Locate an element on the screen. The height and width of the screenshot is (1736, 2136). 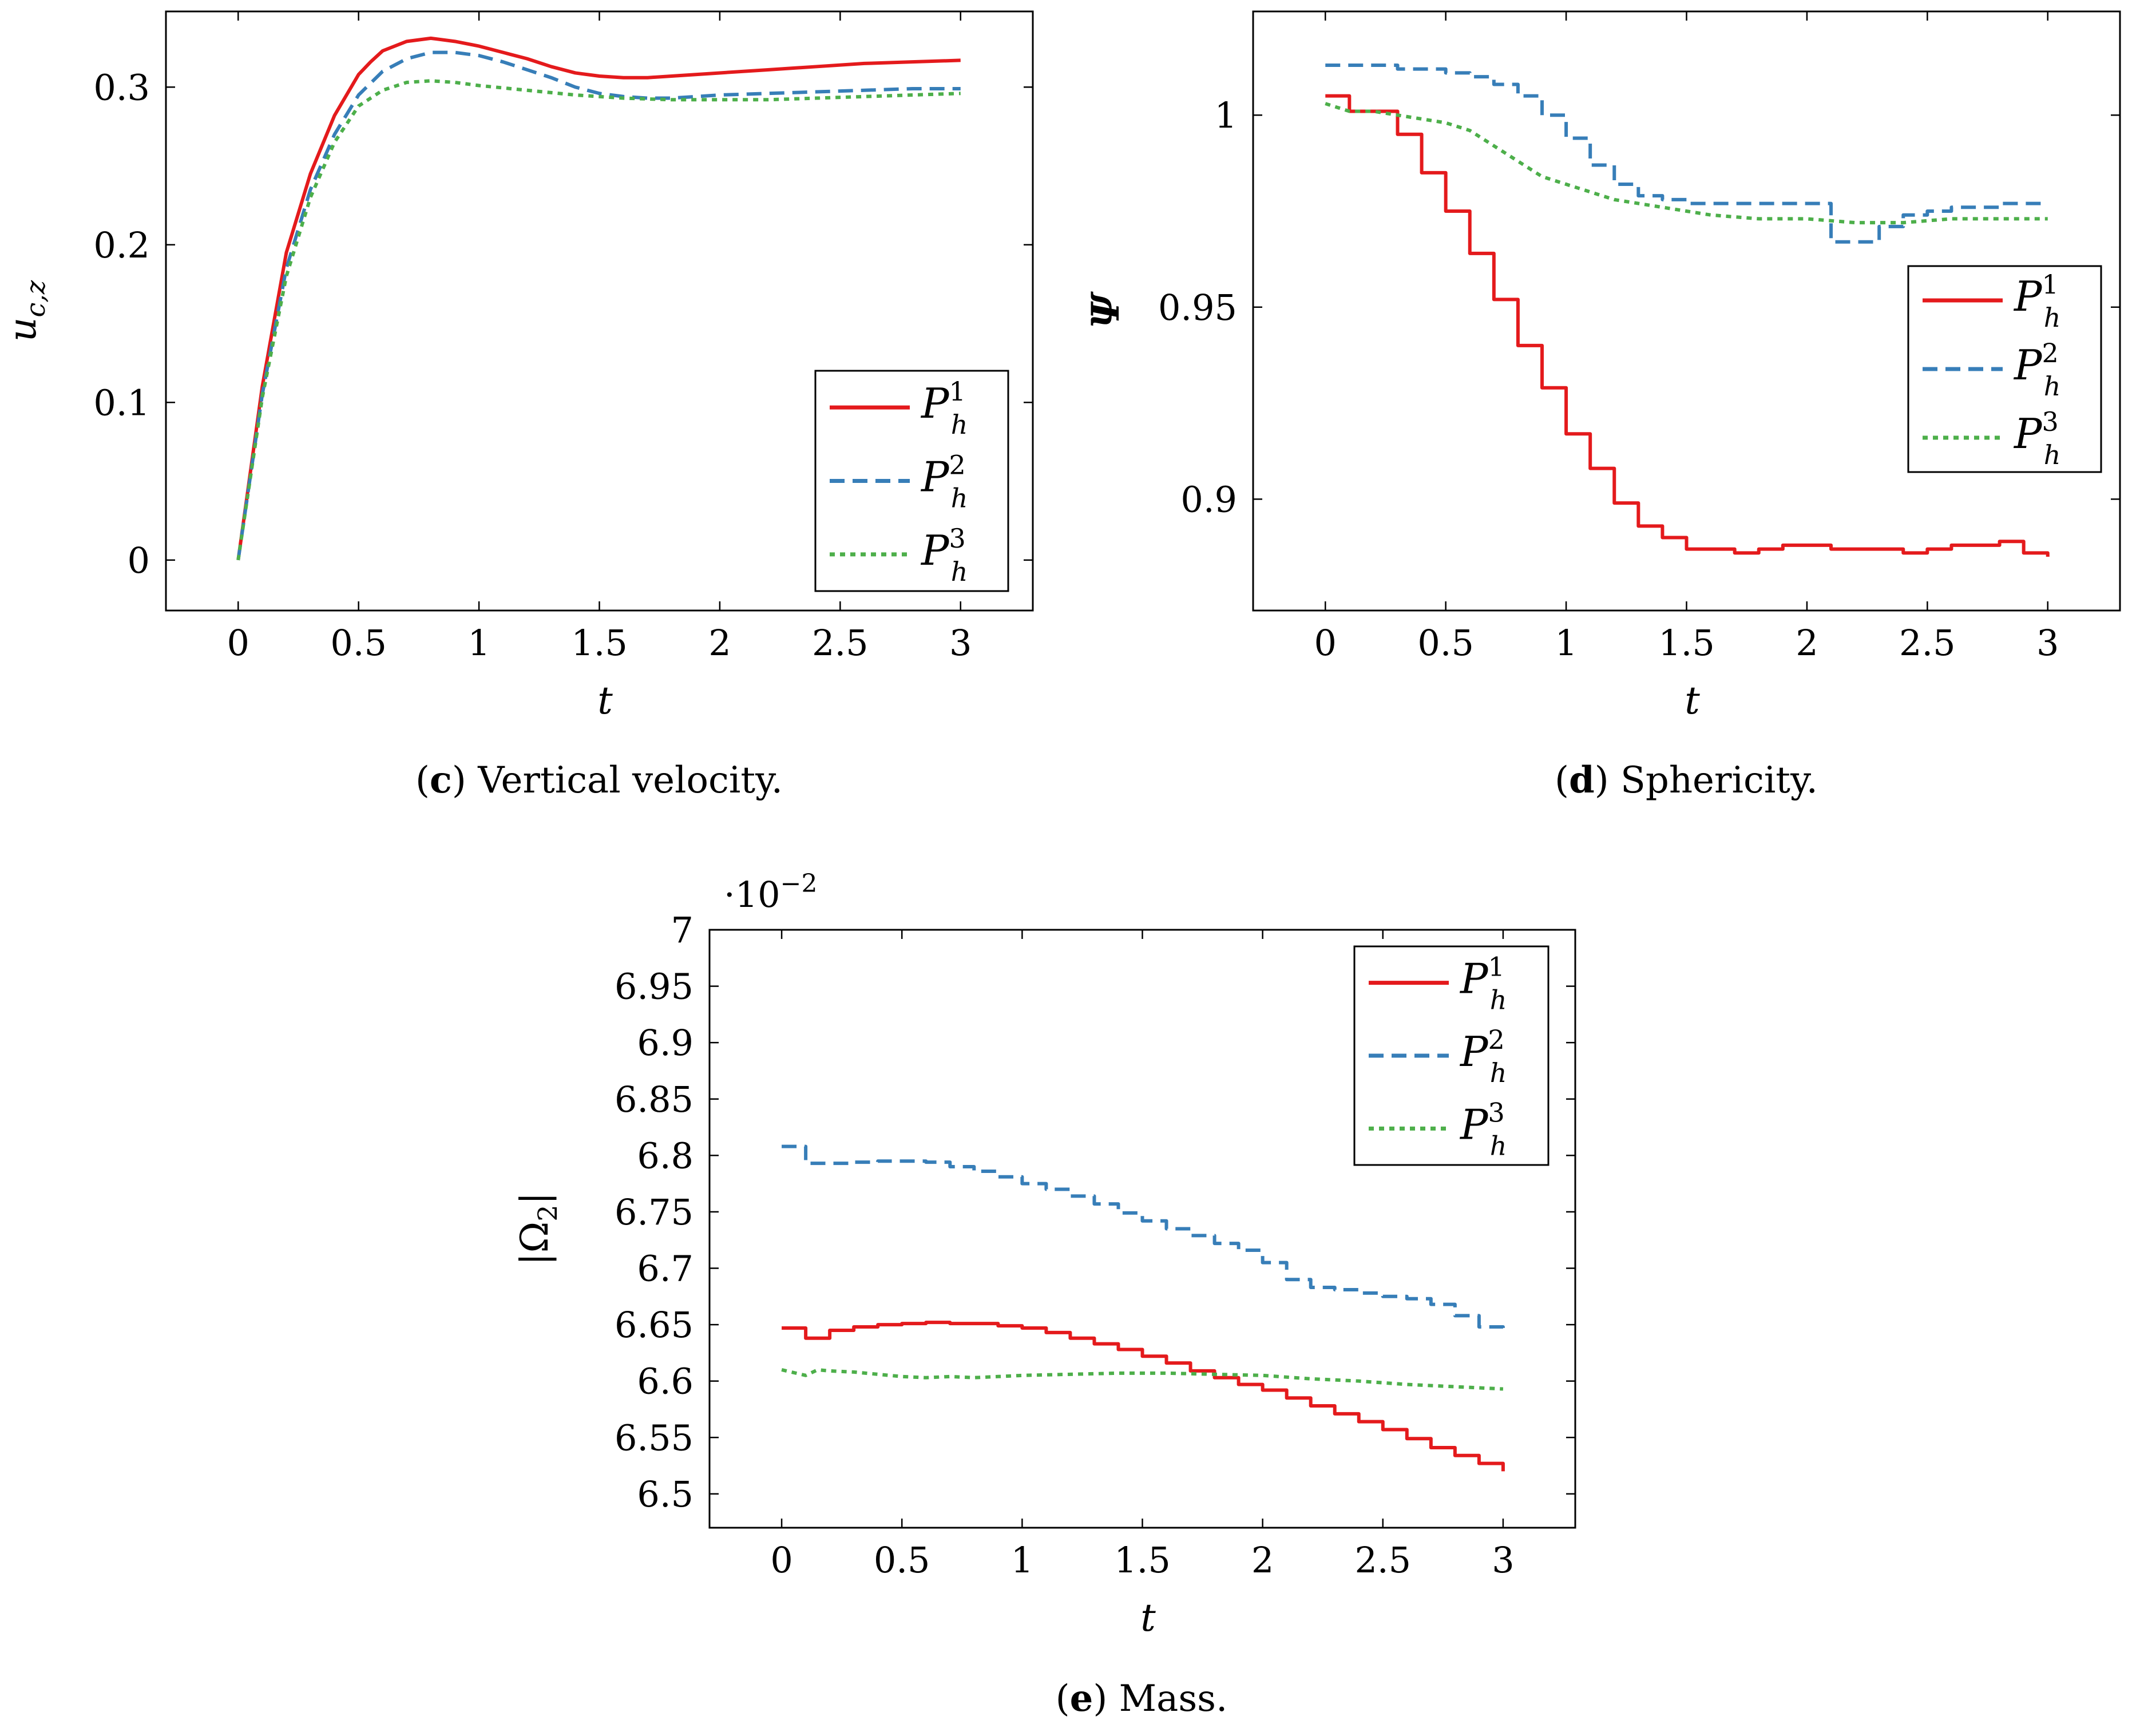
y-tick-label: 0.1 is located at coordinates (121, 403).